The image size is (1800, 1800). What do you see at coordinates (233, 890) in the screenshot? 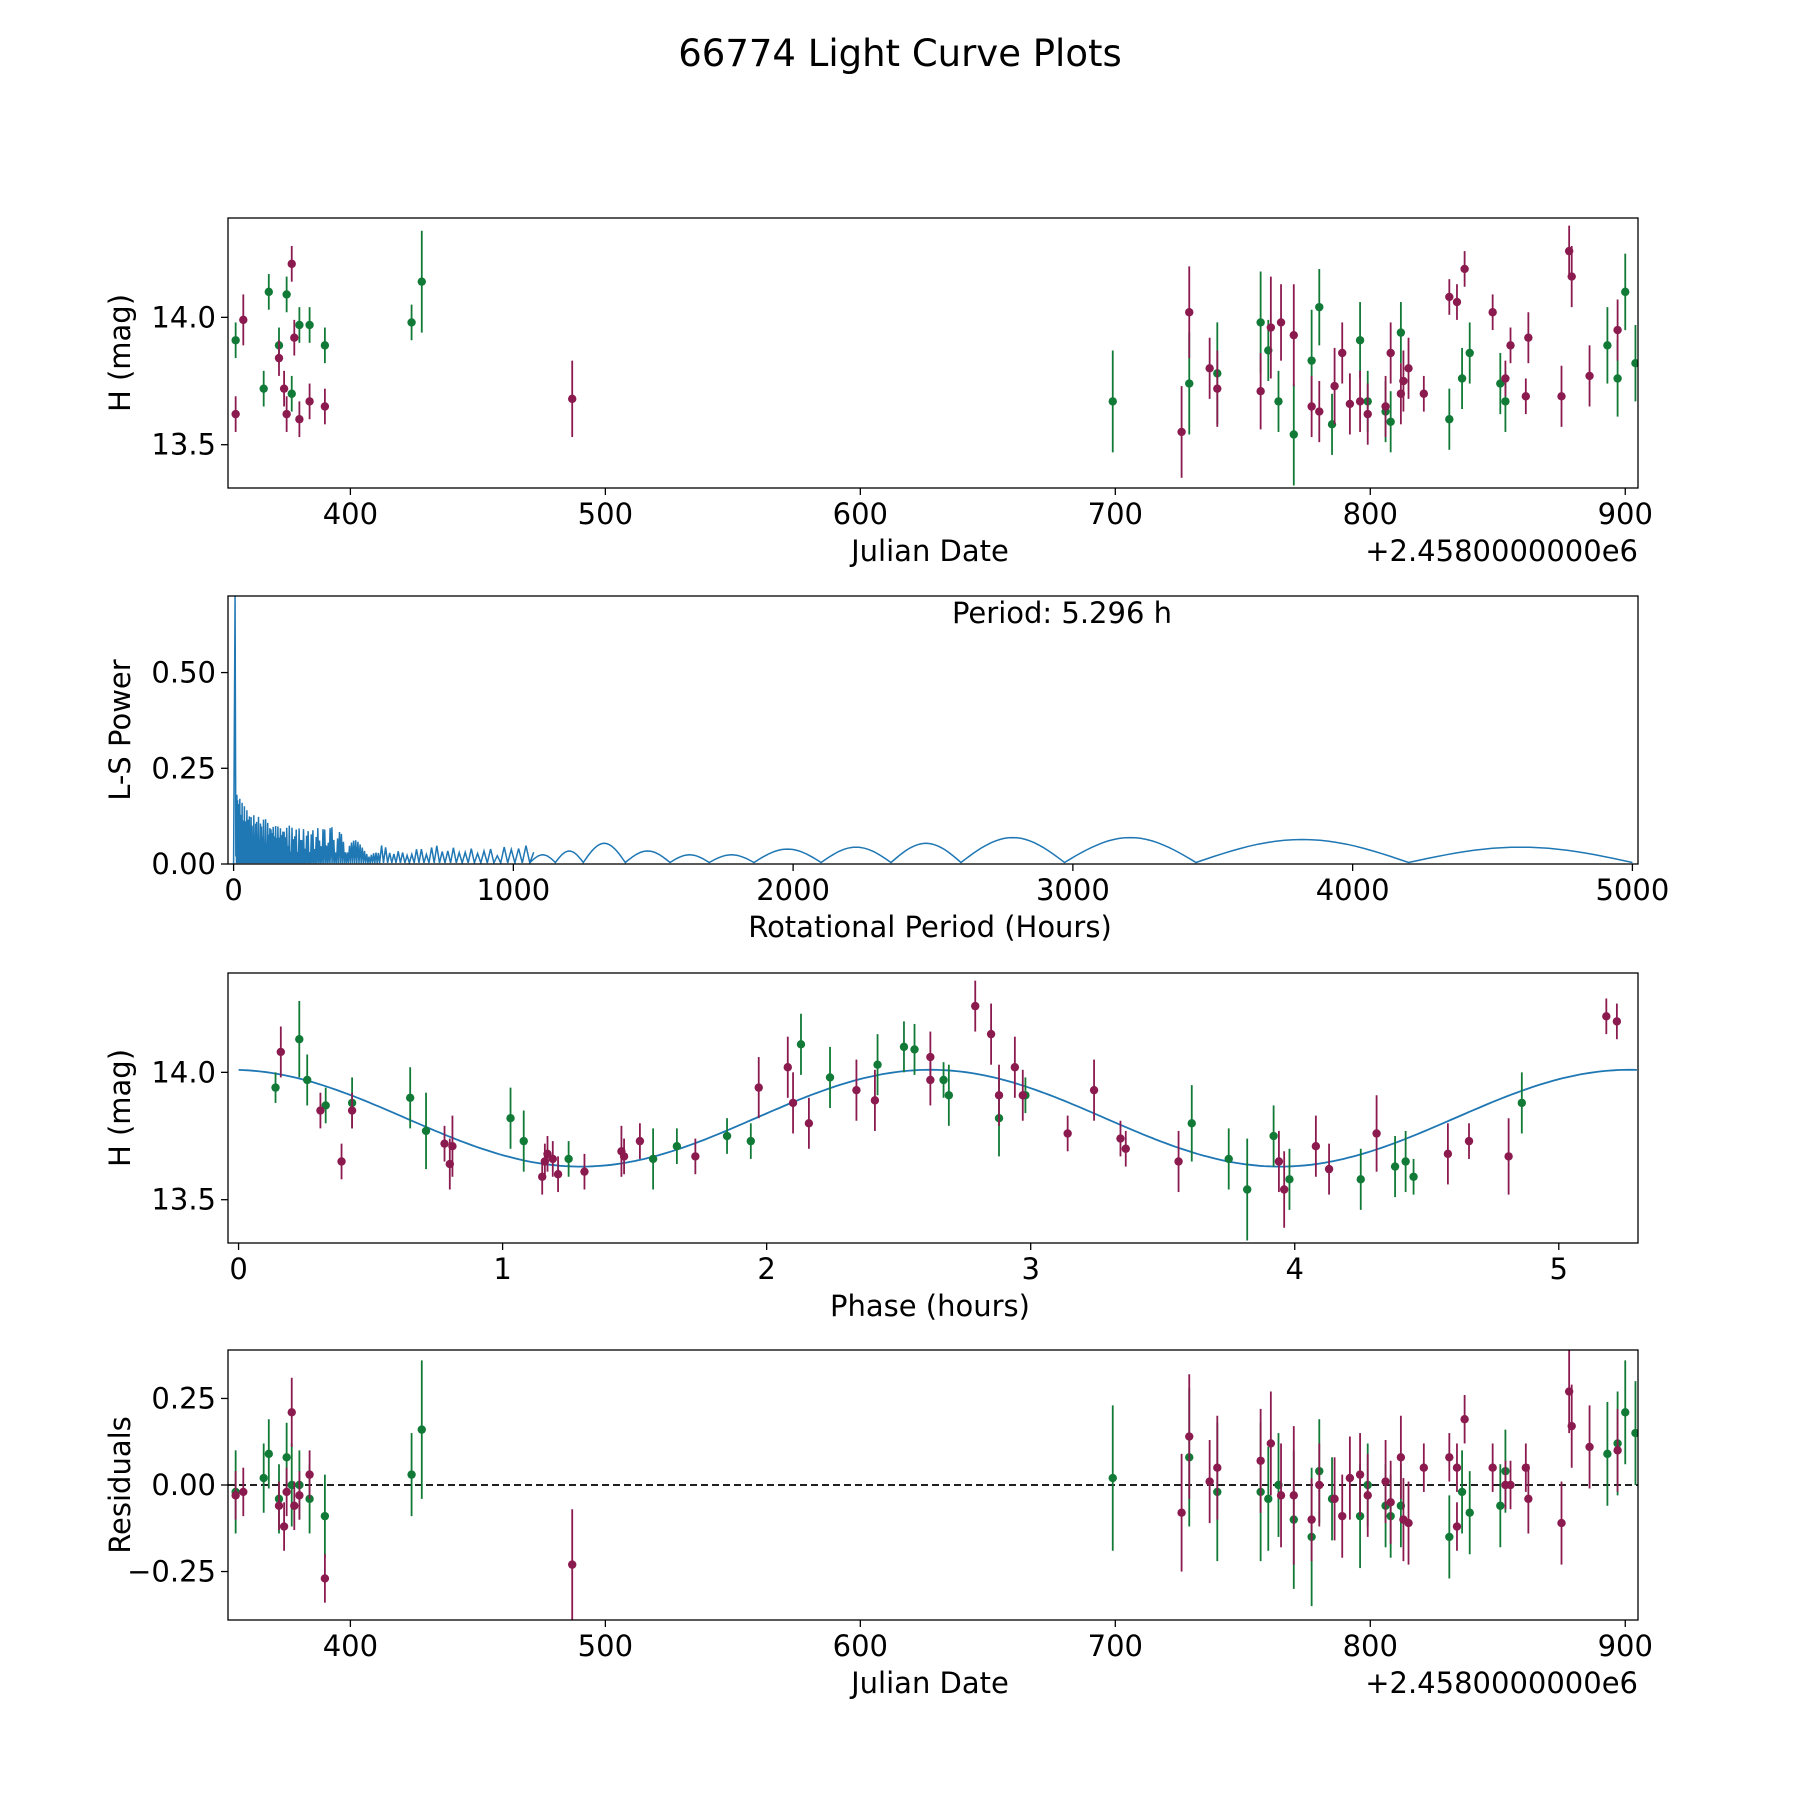
I see `periodogram-xtick-label: 0` at bounding box center [233, 890].